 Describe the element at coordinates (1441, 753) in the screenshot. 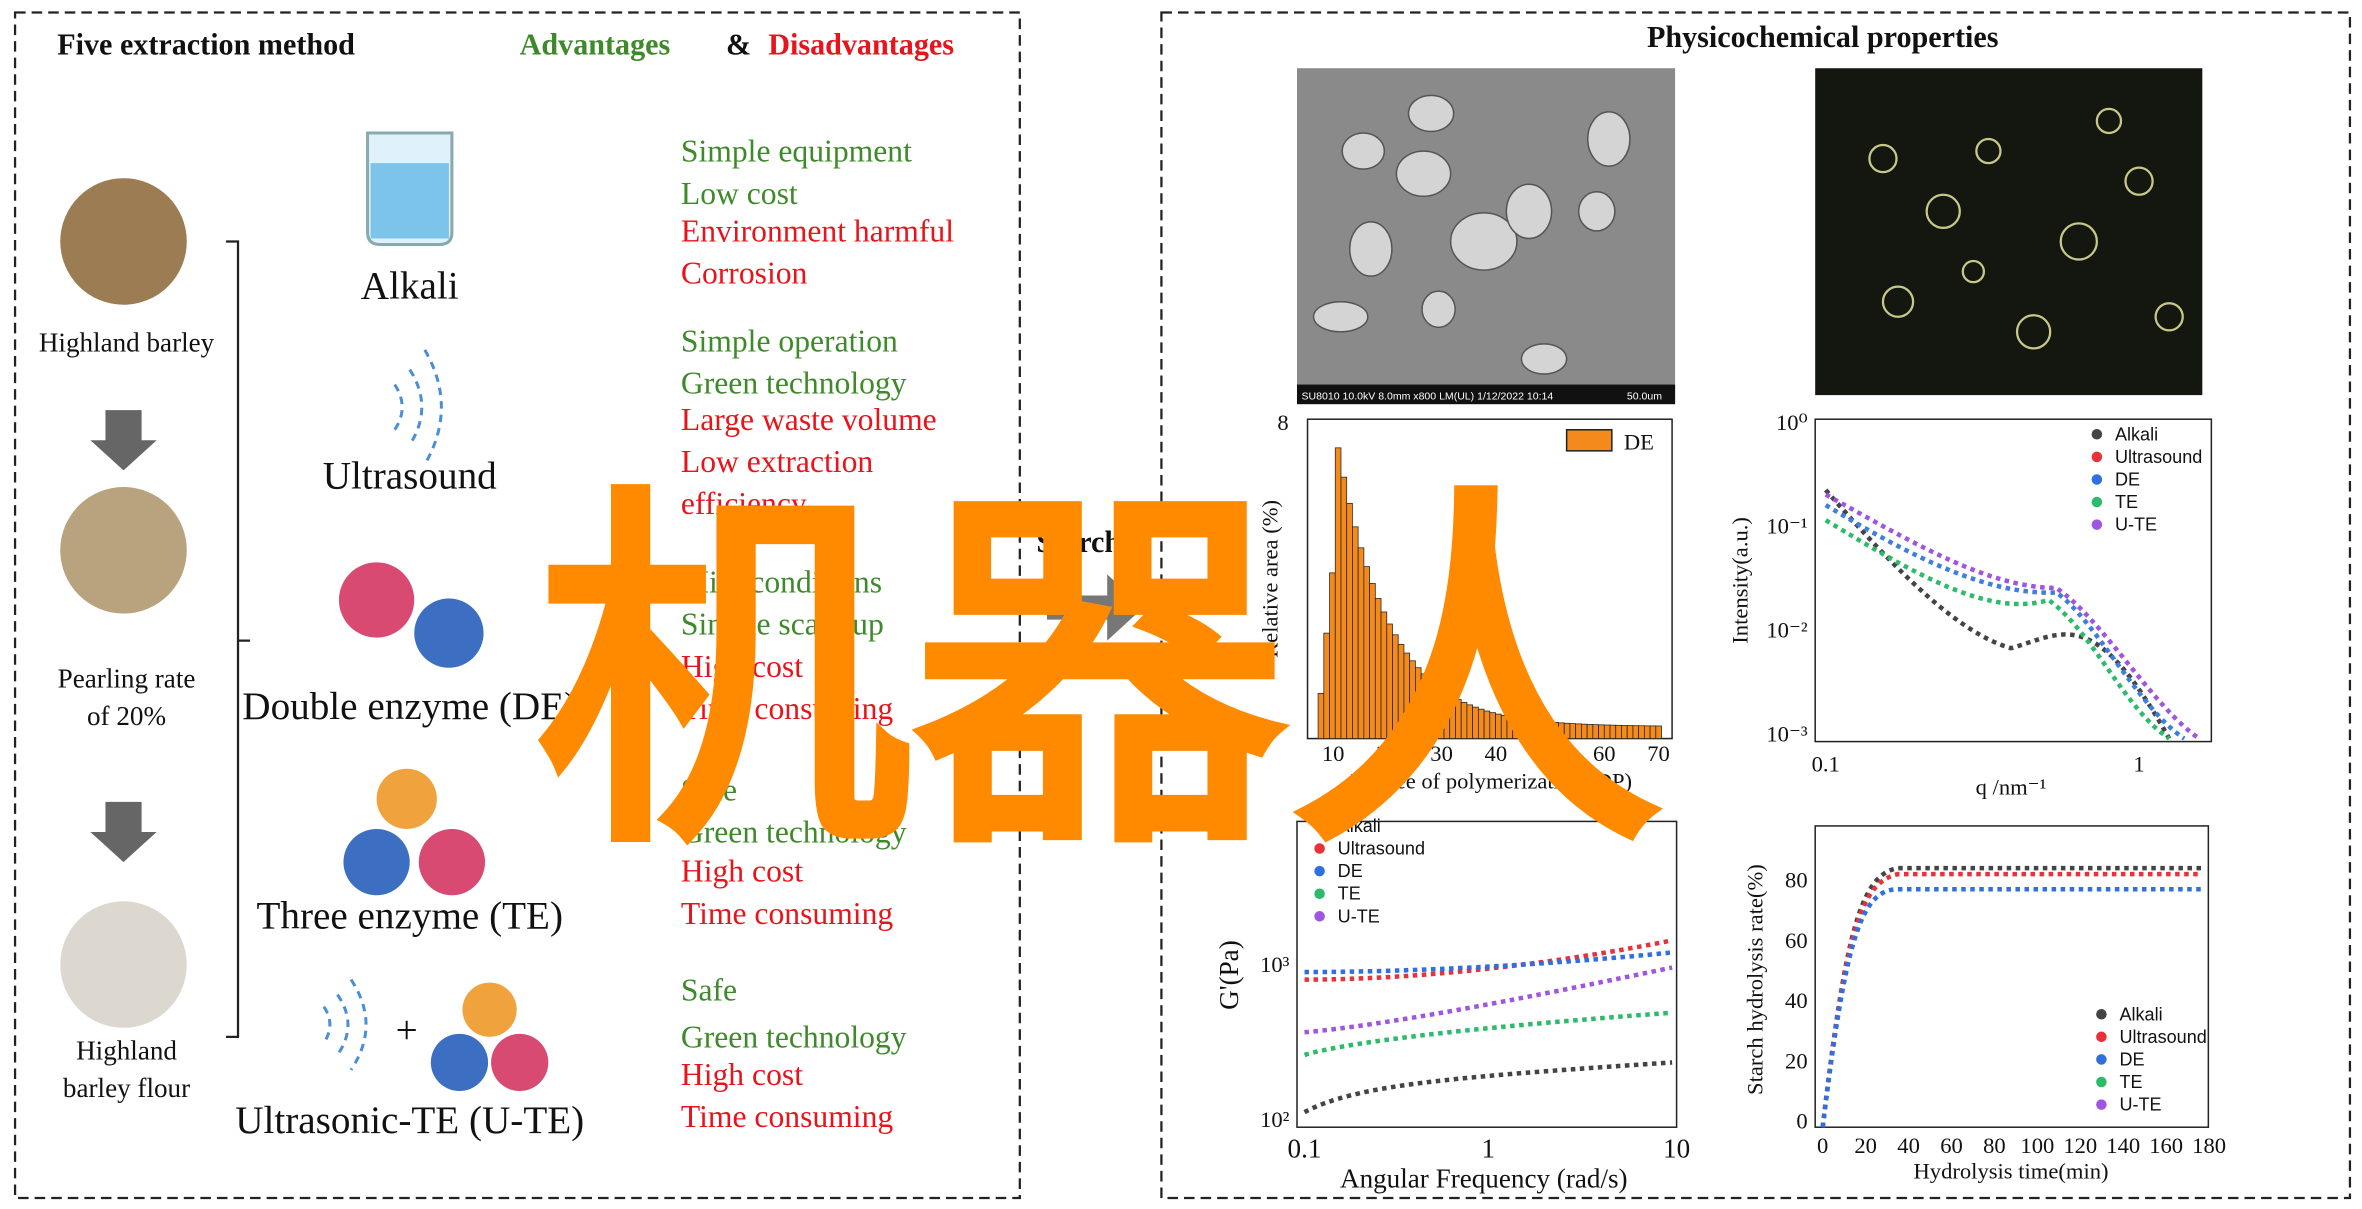

I see `x-tick-label: 30` at that location.